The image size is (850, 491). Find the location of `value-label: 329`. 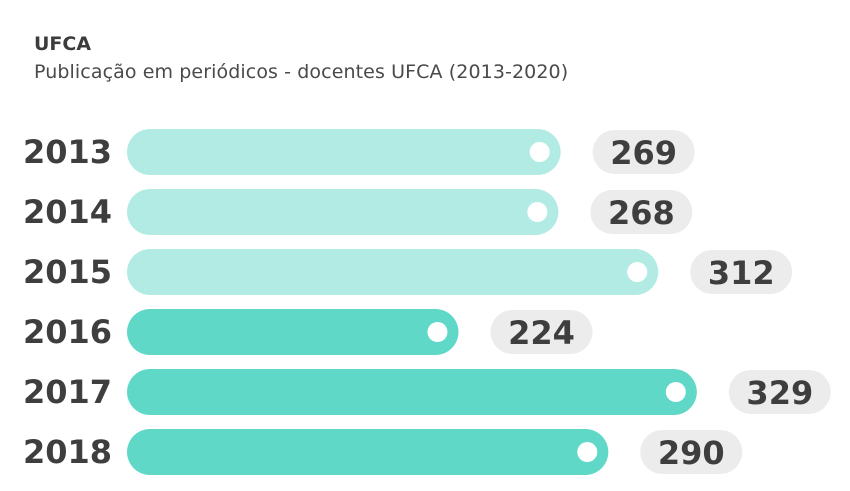

value-label: 329 is located at coordinates (779, 393).